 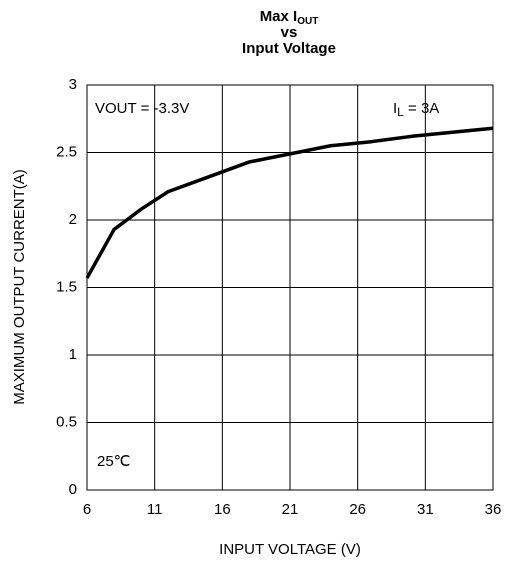 I want to click on y-axis-label: MAXIMUM OUTPUT CURRENT(A), so click(x=19, y=287).